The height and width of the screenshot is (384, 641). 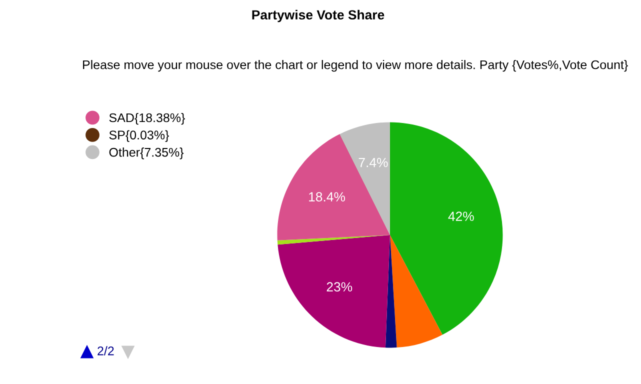 I want to click on data-label: 18.4%, so click(x=327, y=197).